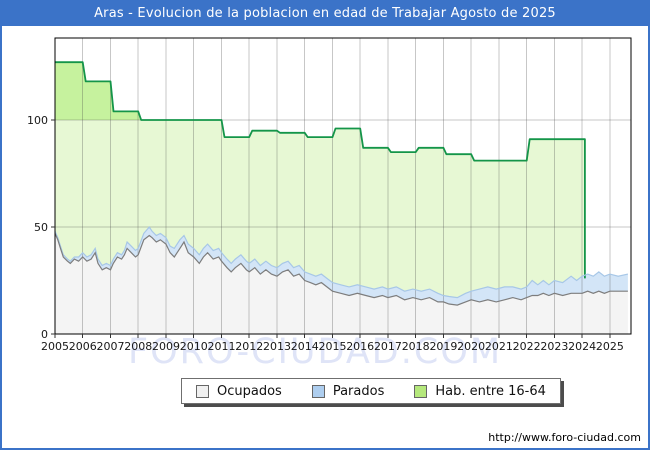  I want to click on svg-text: 2025, so click(610, 346).